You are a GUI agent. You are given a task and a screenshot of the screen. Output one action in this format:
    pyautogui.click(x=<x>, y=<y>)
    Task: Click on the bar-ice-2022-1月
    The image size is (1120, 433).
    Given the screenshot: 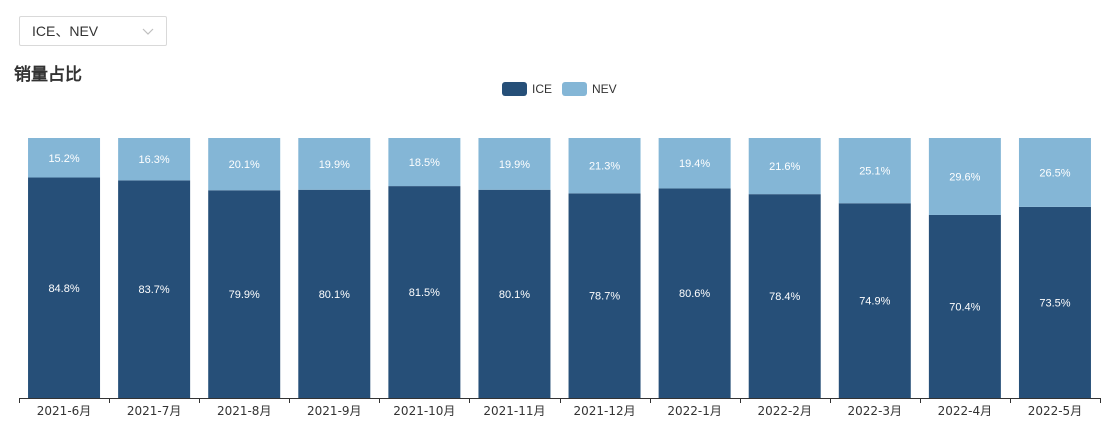 What is the action you would take?
    pyautogui.click(x=694, y=293)
    